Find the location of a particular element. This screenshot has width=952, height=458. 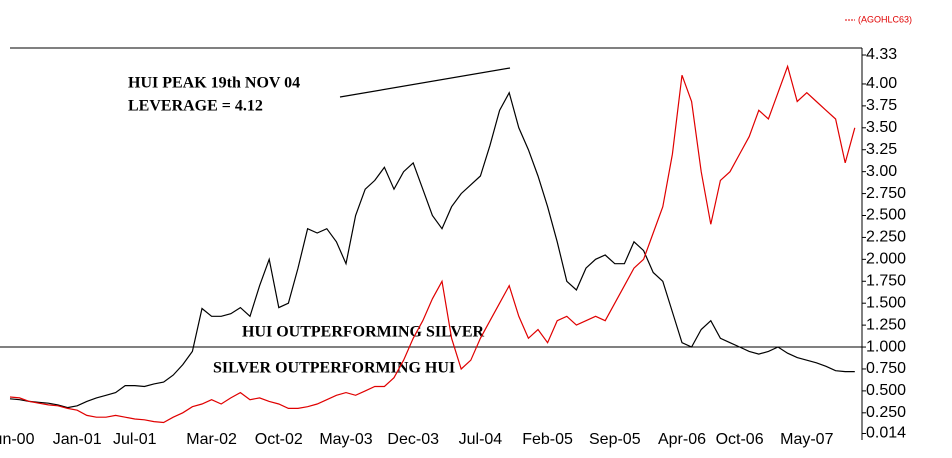

annotation: HUI PEAK 19th NOV 04 is located at coordinates (214, 83).